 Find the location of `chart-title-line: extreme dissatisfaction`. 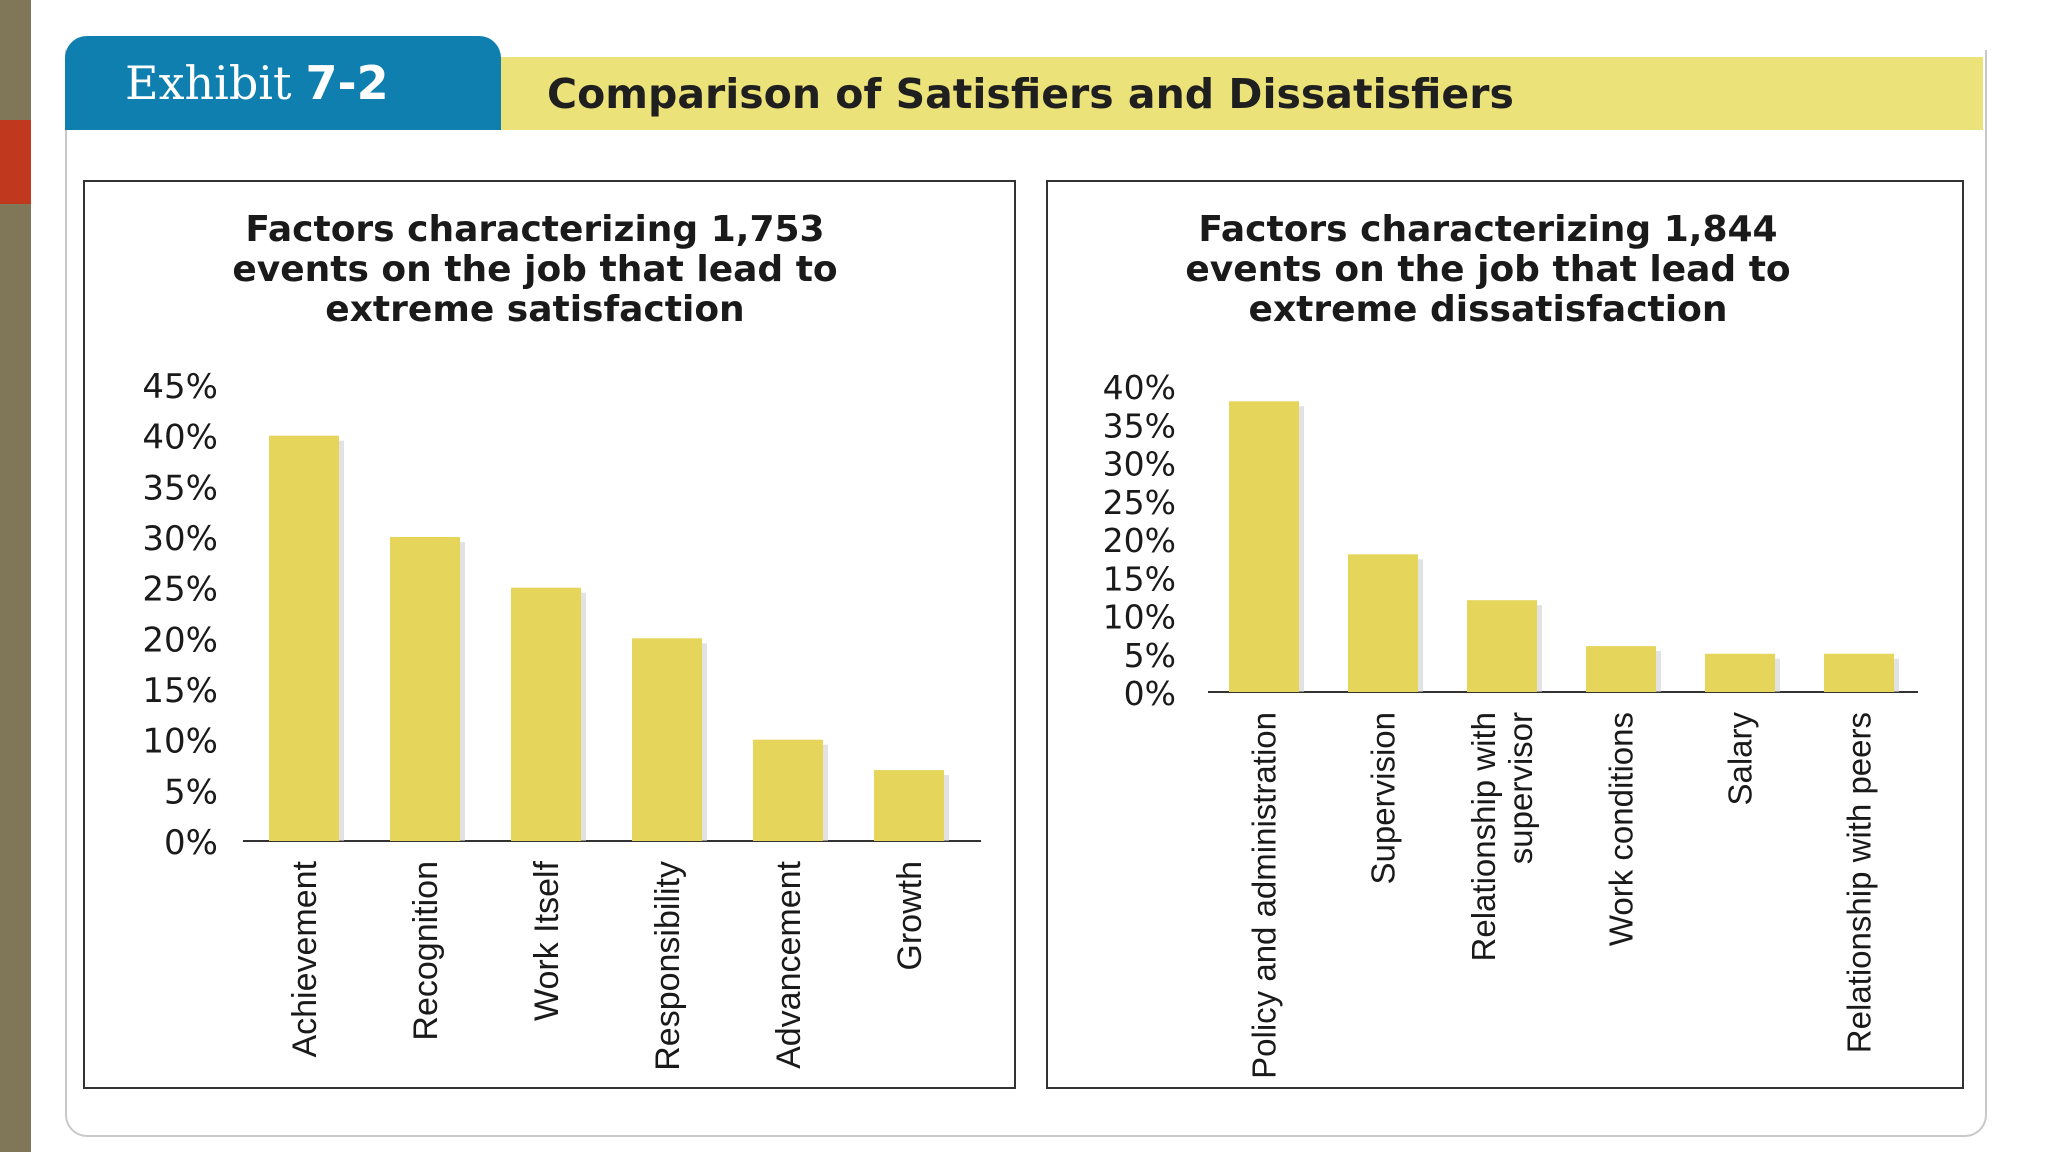

chart-title-line: extreme dissatisfaction is located at coordinates (1488, 309).